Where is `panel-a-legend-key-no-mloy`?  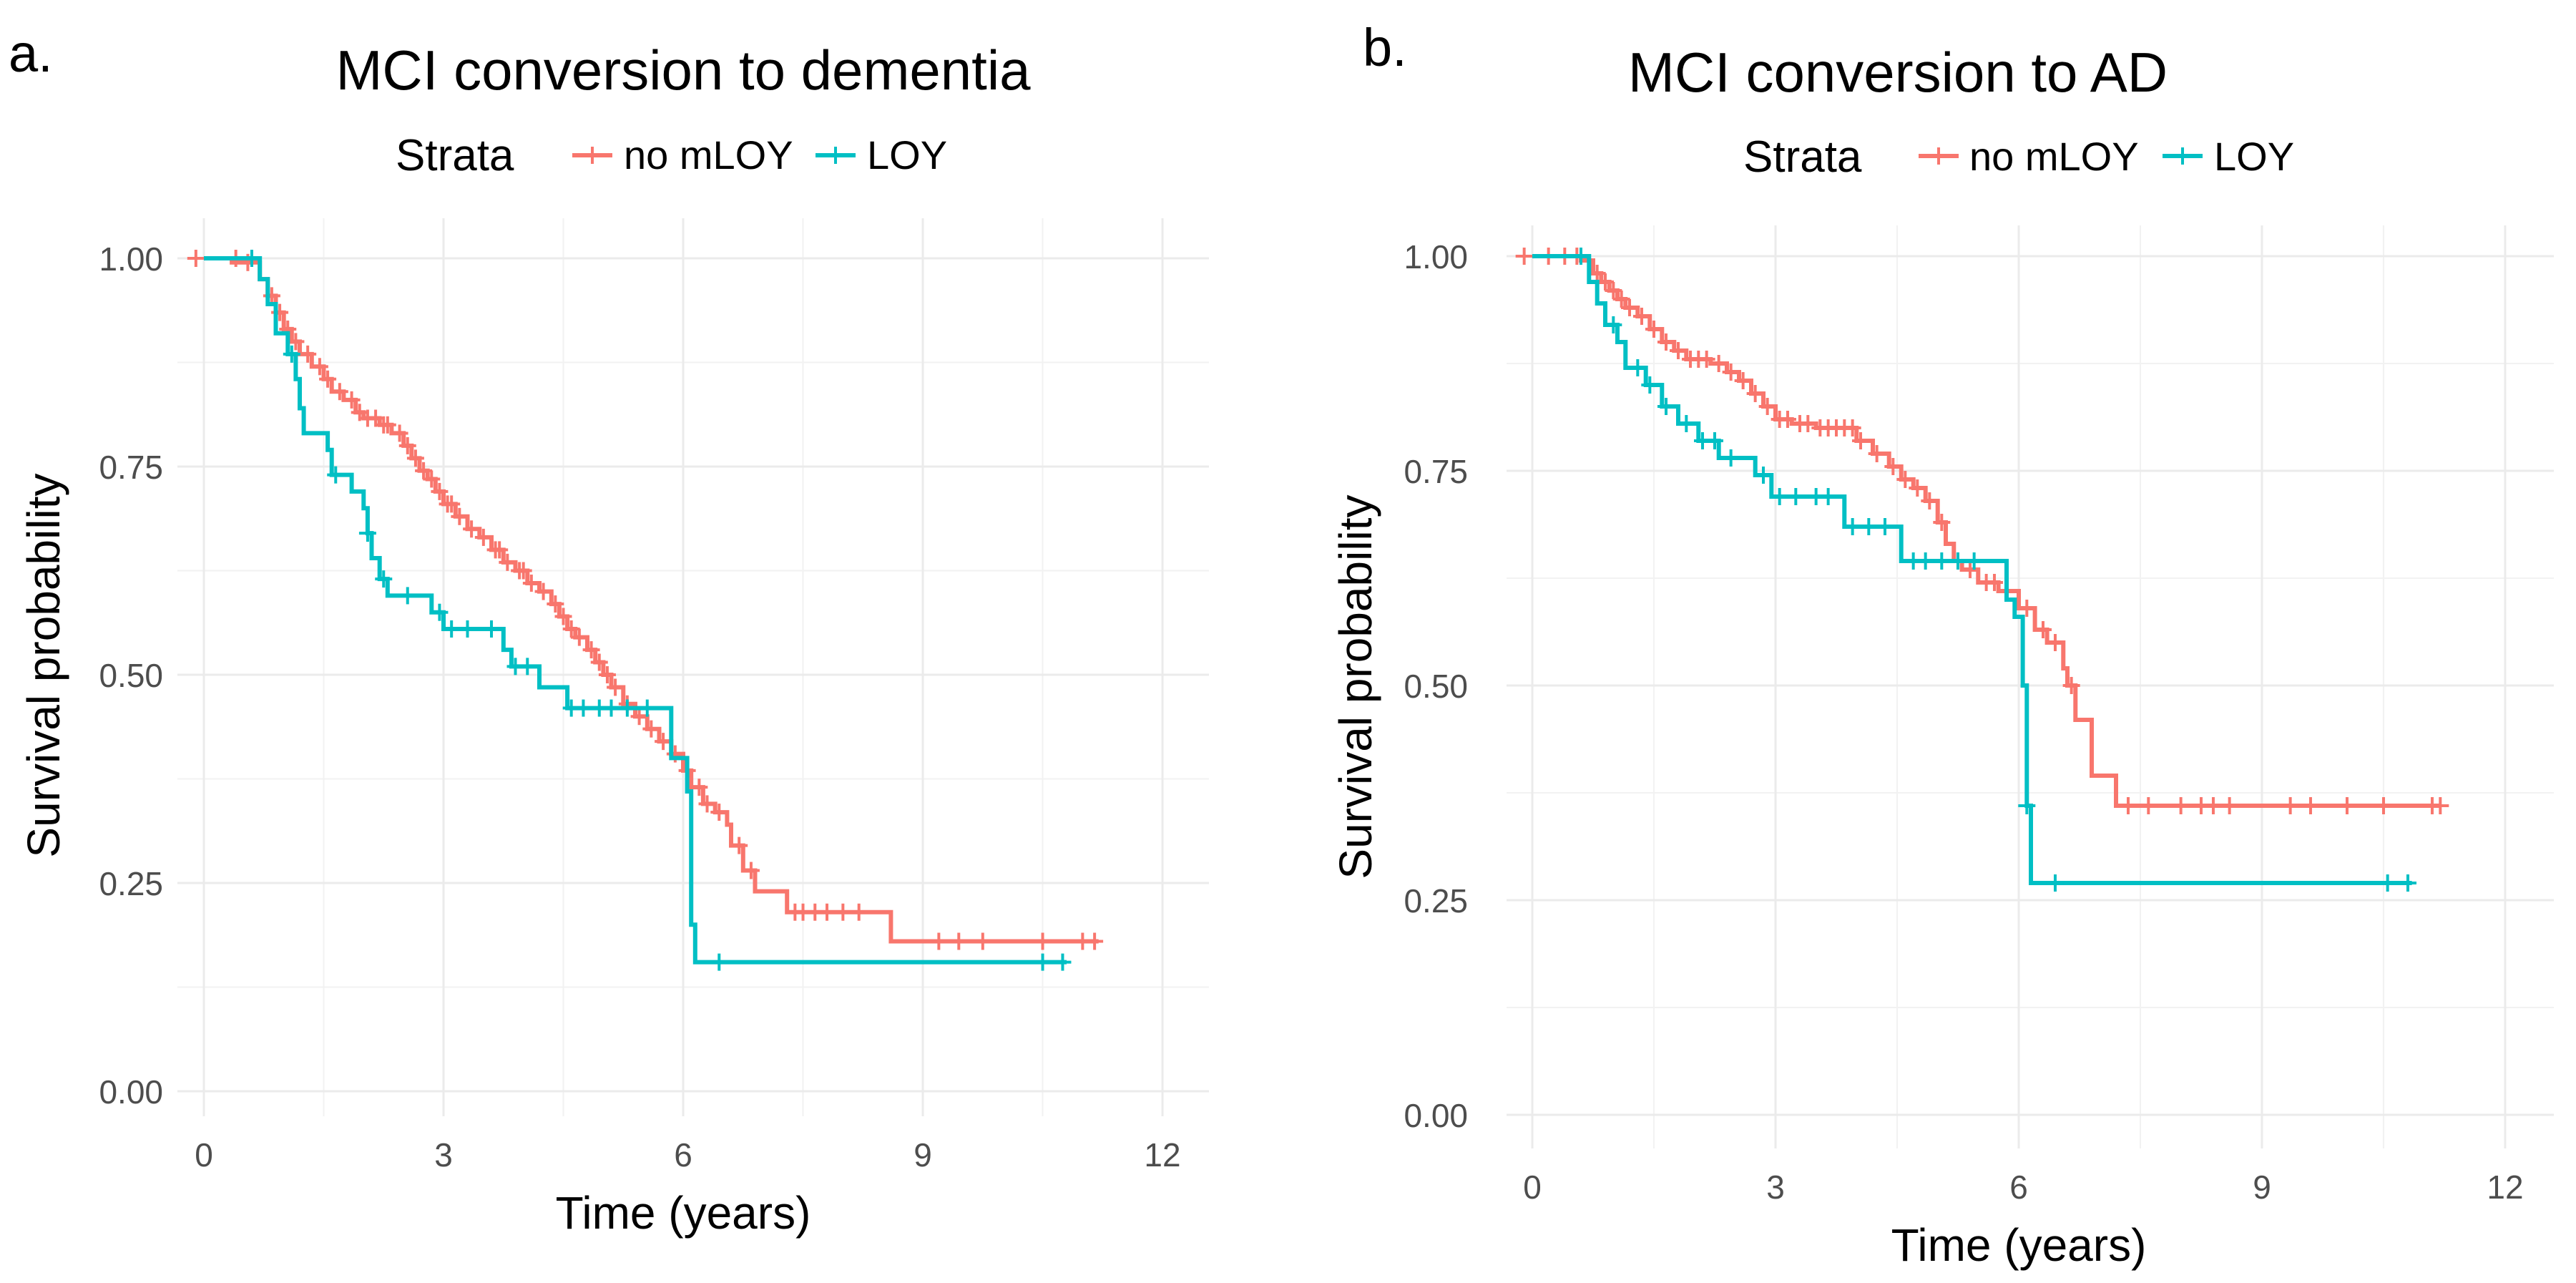 panel-a-legend-key-no-mloy is located at coordinates (592, 155).